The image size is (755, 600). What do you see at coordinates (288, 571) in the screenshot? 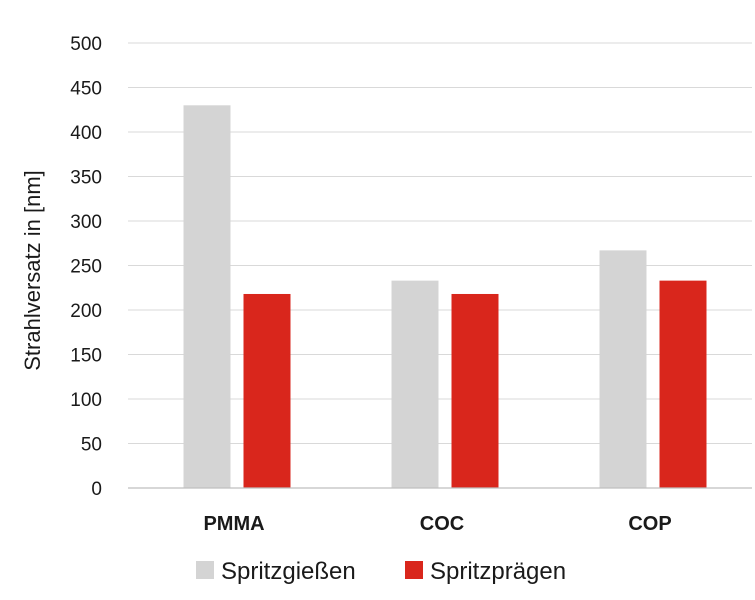
I see `legend-label: Spritzgießen` at bounding box center [288, 571].